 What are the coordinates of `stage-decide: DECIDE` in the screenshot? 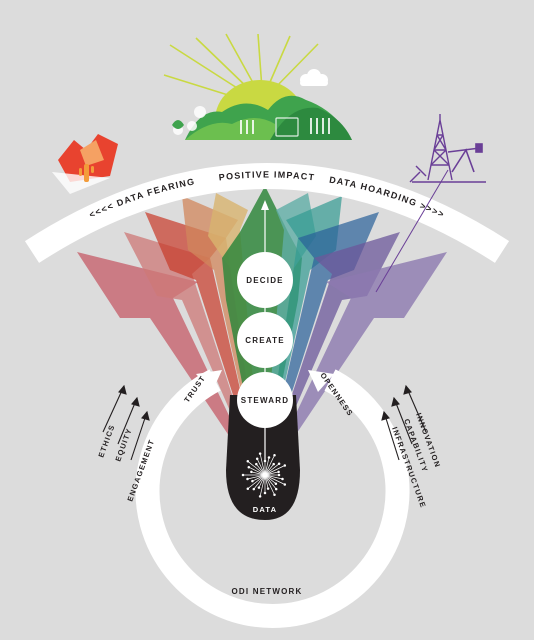 It's located at (265, 280).